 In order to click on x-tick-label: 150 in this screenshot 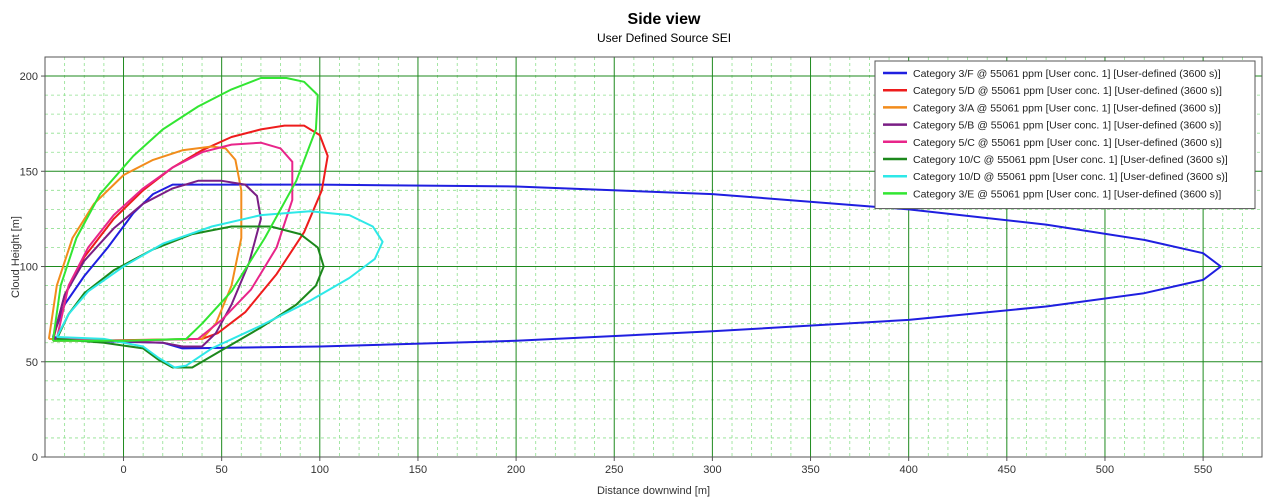, I will do `click(418, 470)`.